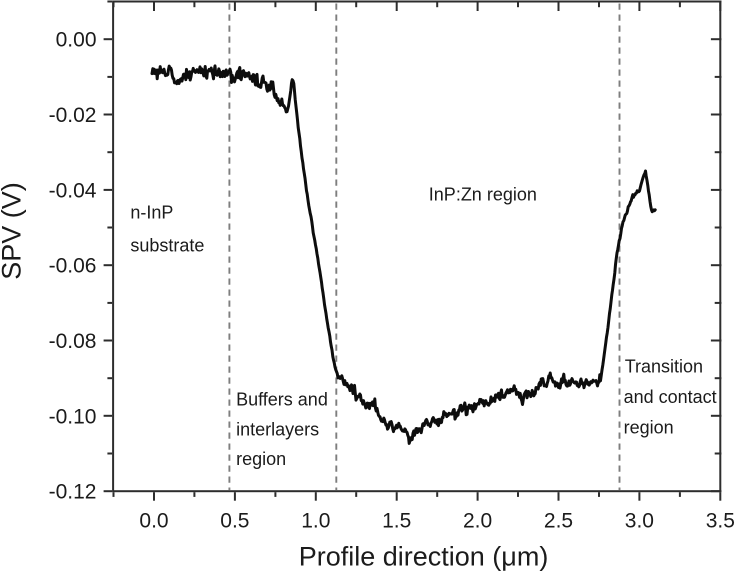  I want to click on svg-text: 1.5, so click(396, 521).